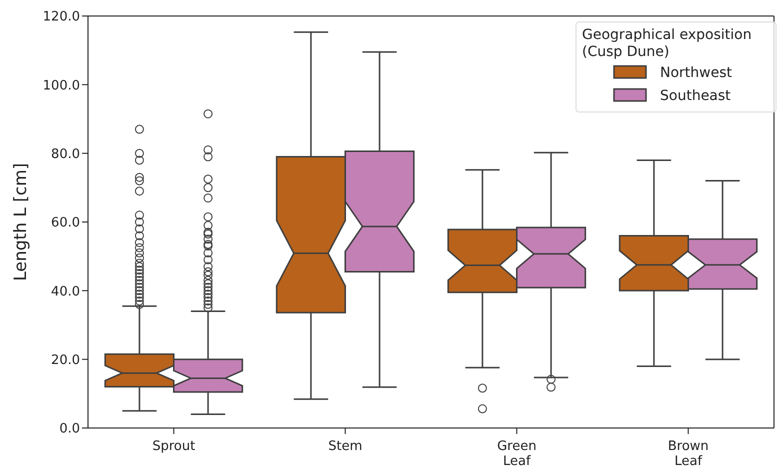 This screenshot has height=468, width=782. What do you see at coordinates (345, 446) in the screenshot?
I see `x-tick-label: Stem` at bounding box center [345, 446].